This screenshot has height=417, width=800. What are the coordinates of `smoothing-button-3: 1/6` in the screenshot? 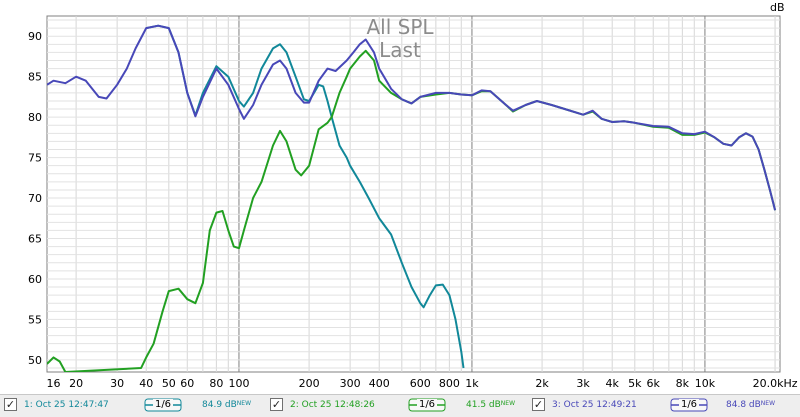 It's located at (689, 405).